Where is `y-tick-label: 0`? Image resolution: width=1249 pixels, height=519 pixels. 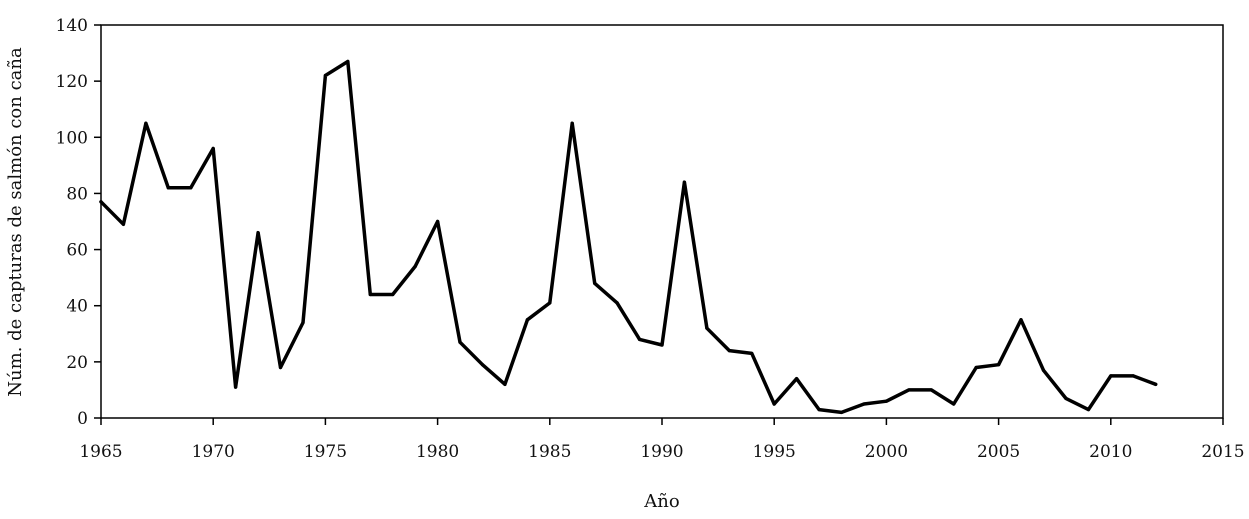 y-tick-label: 0 is located at coordinates (82, 419).